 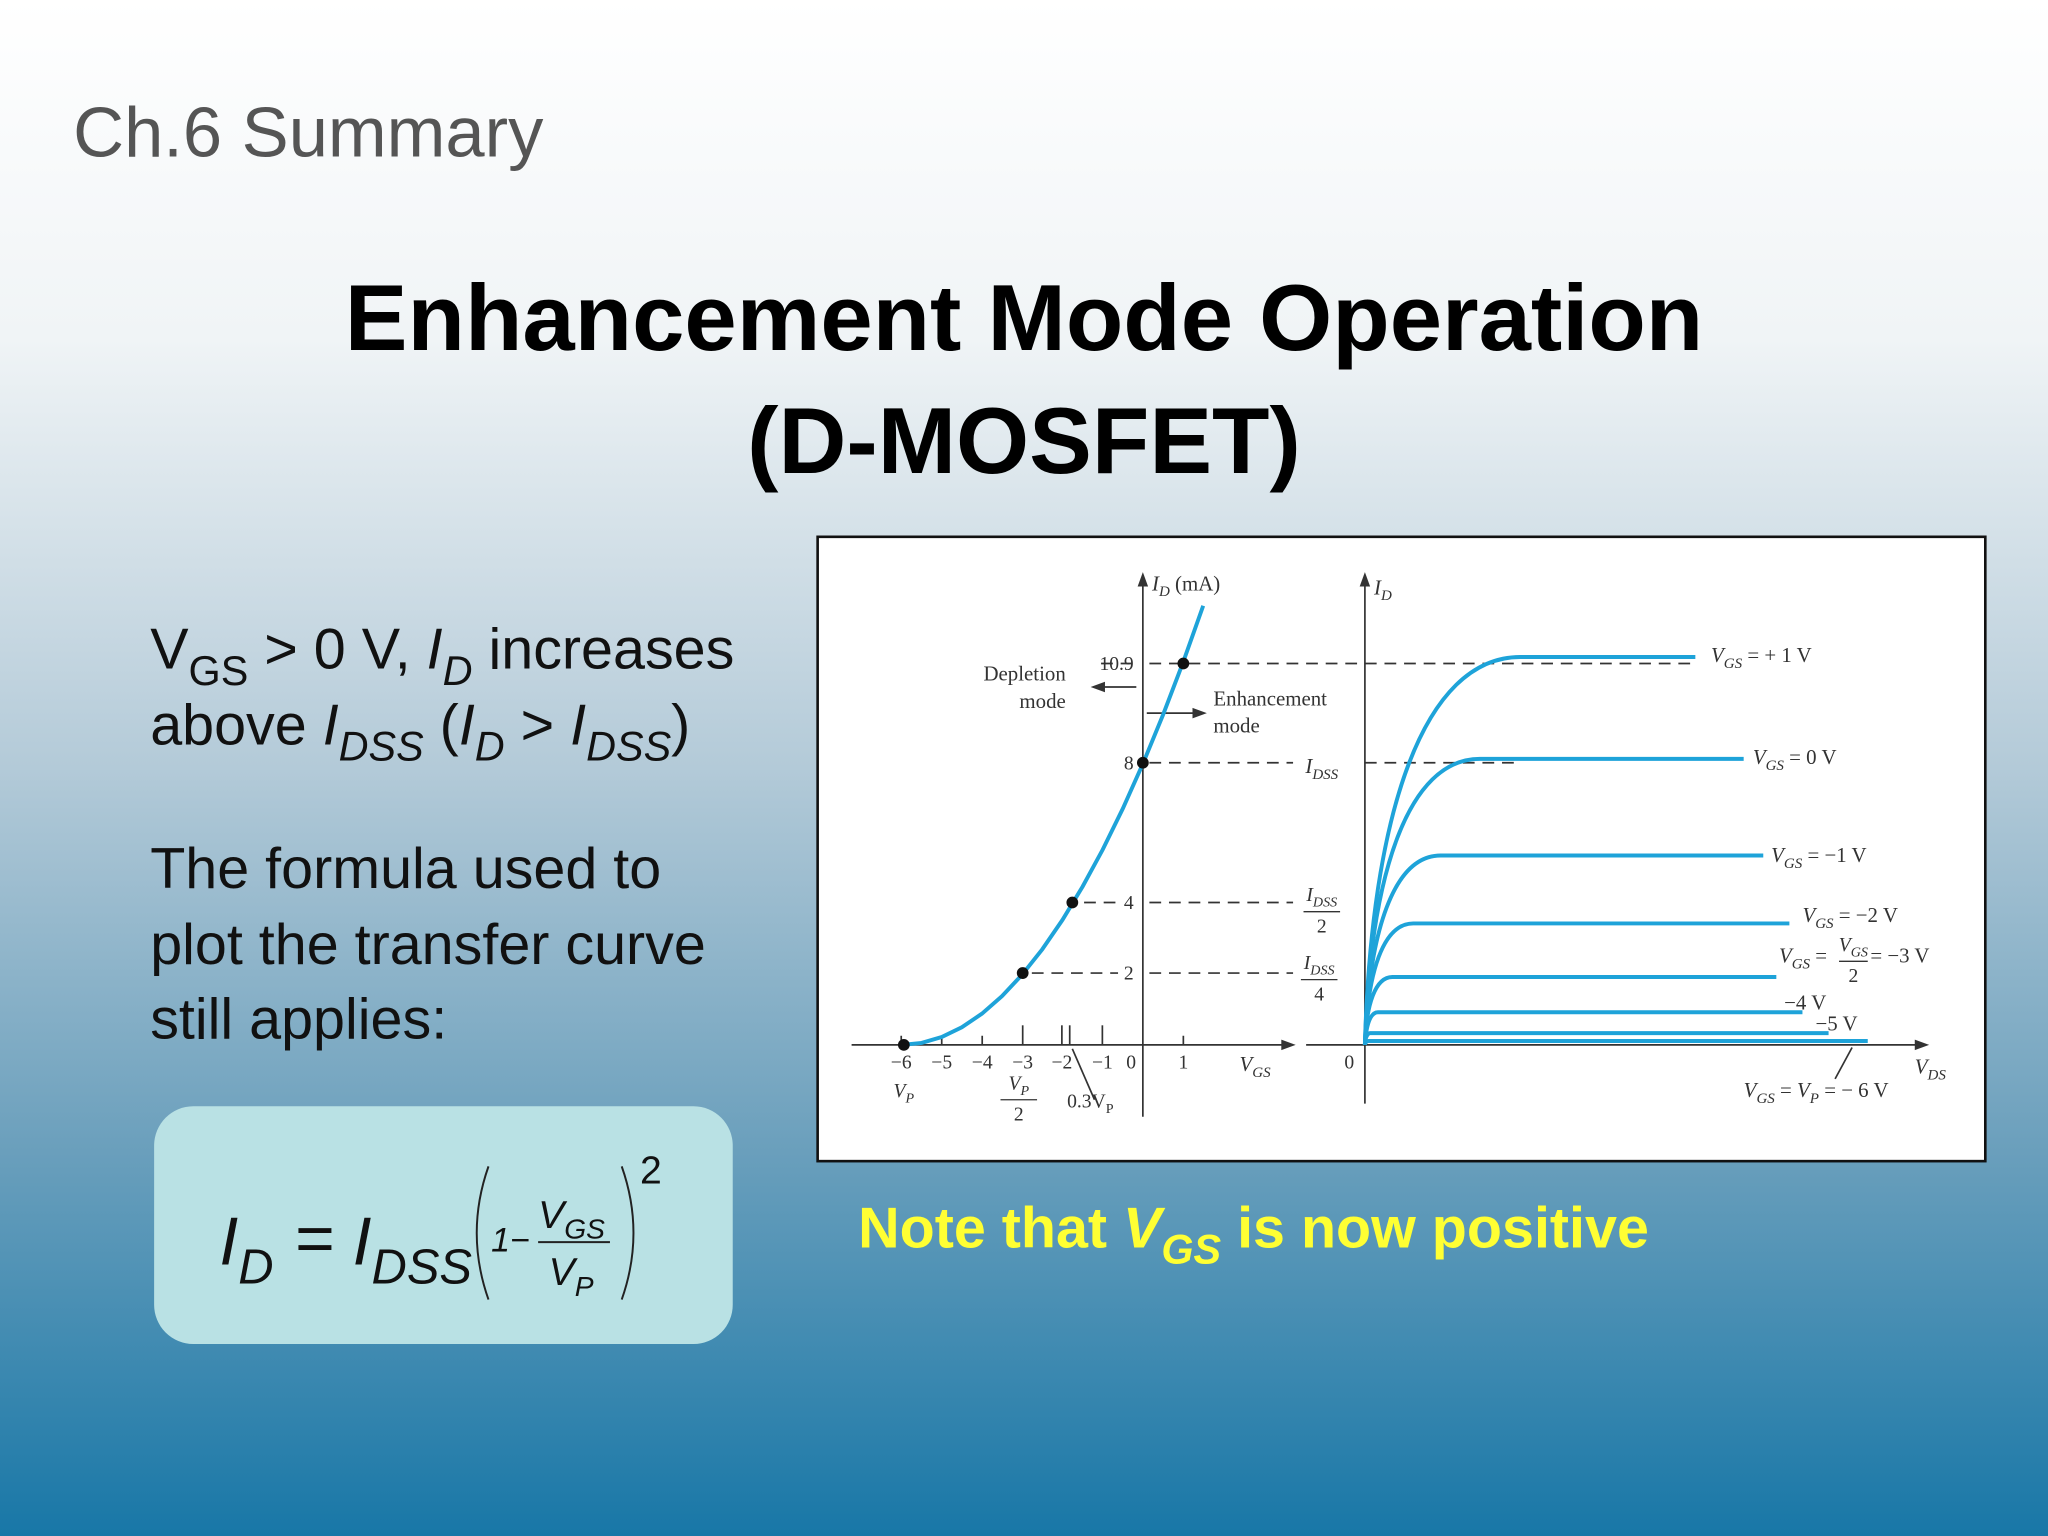 I want to click on formula: VGS, so click(x=571, y=1219).